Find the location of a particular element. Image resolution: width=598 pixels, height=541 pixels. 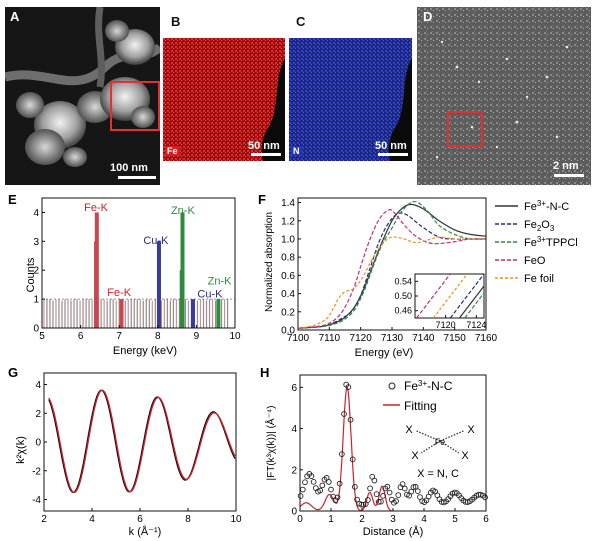

panel-g-ytick-label: -2 is located at coordinates (36, 471).